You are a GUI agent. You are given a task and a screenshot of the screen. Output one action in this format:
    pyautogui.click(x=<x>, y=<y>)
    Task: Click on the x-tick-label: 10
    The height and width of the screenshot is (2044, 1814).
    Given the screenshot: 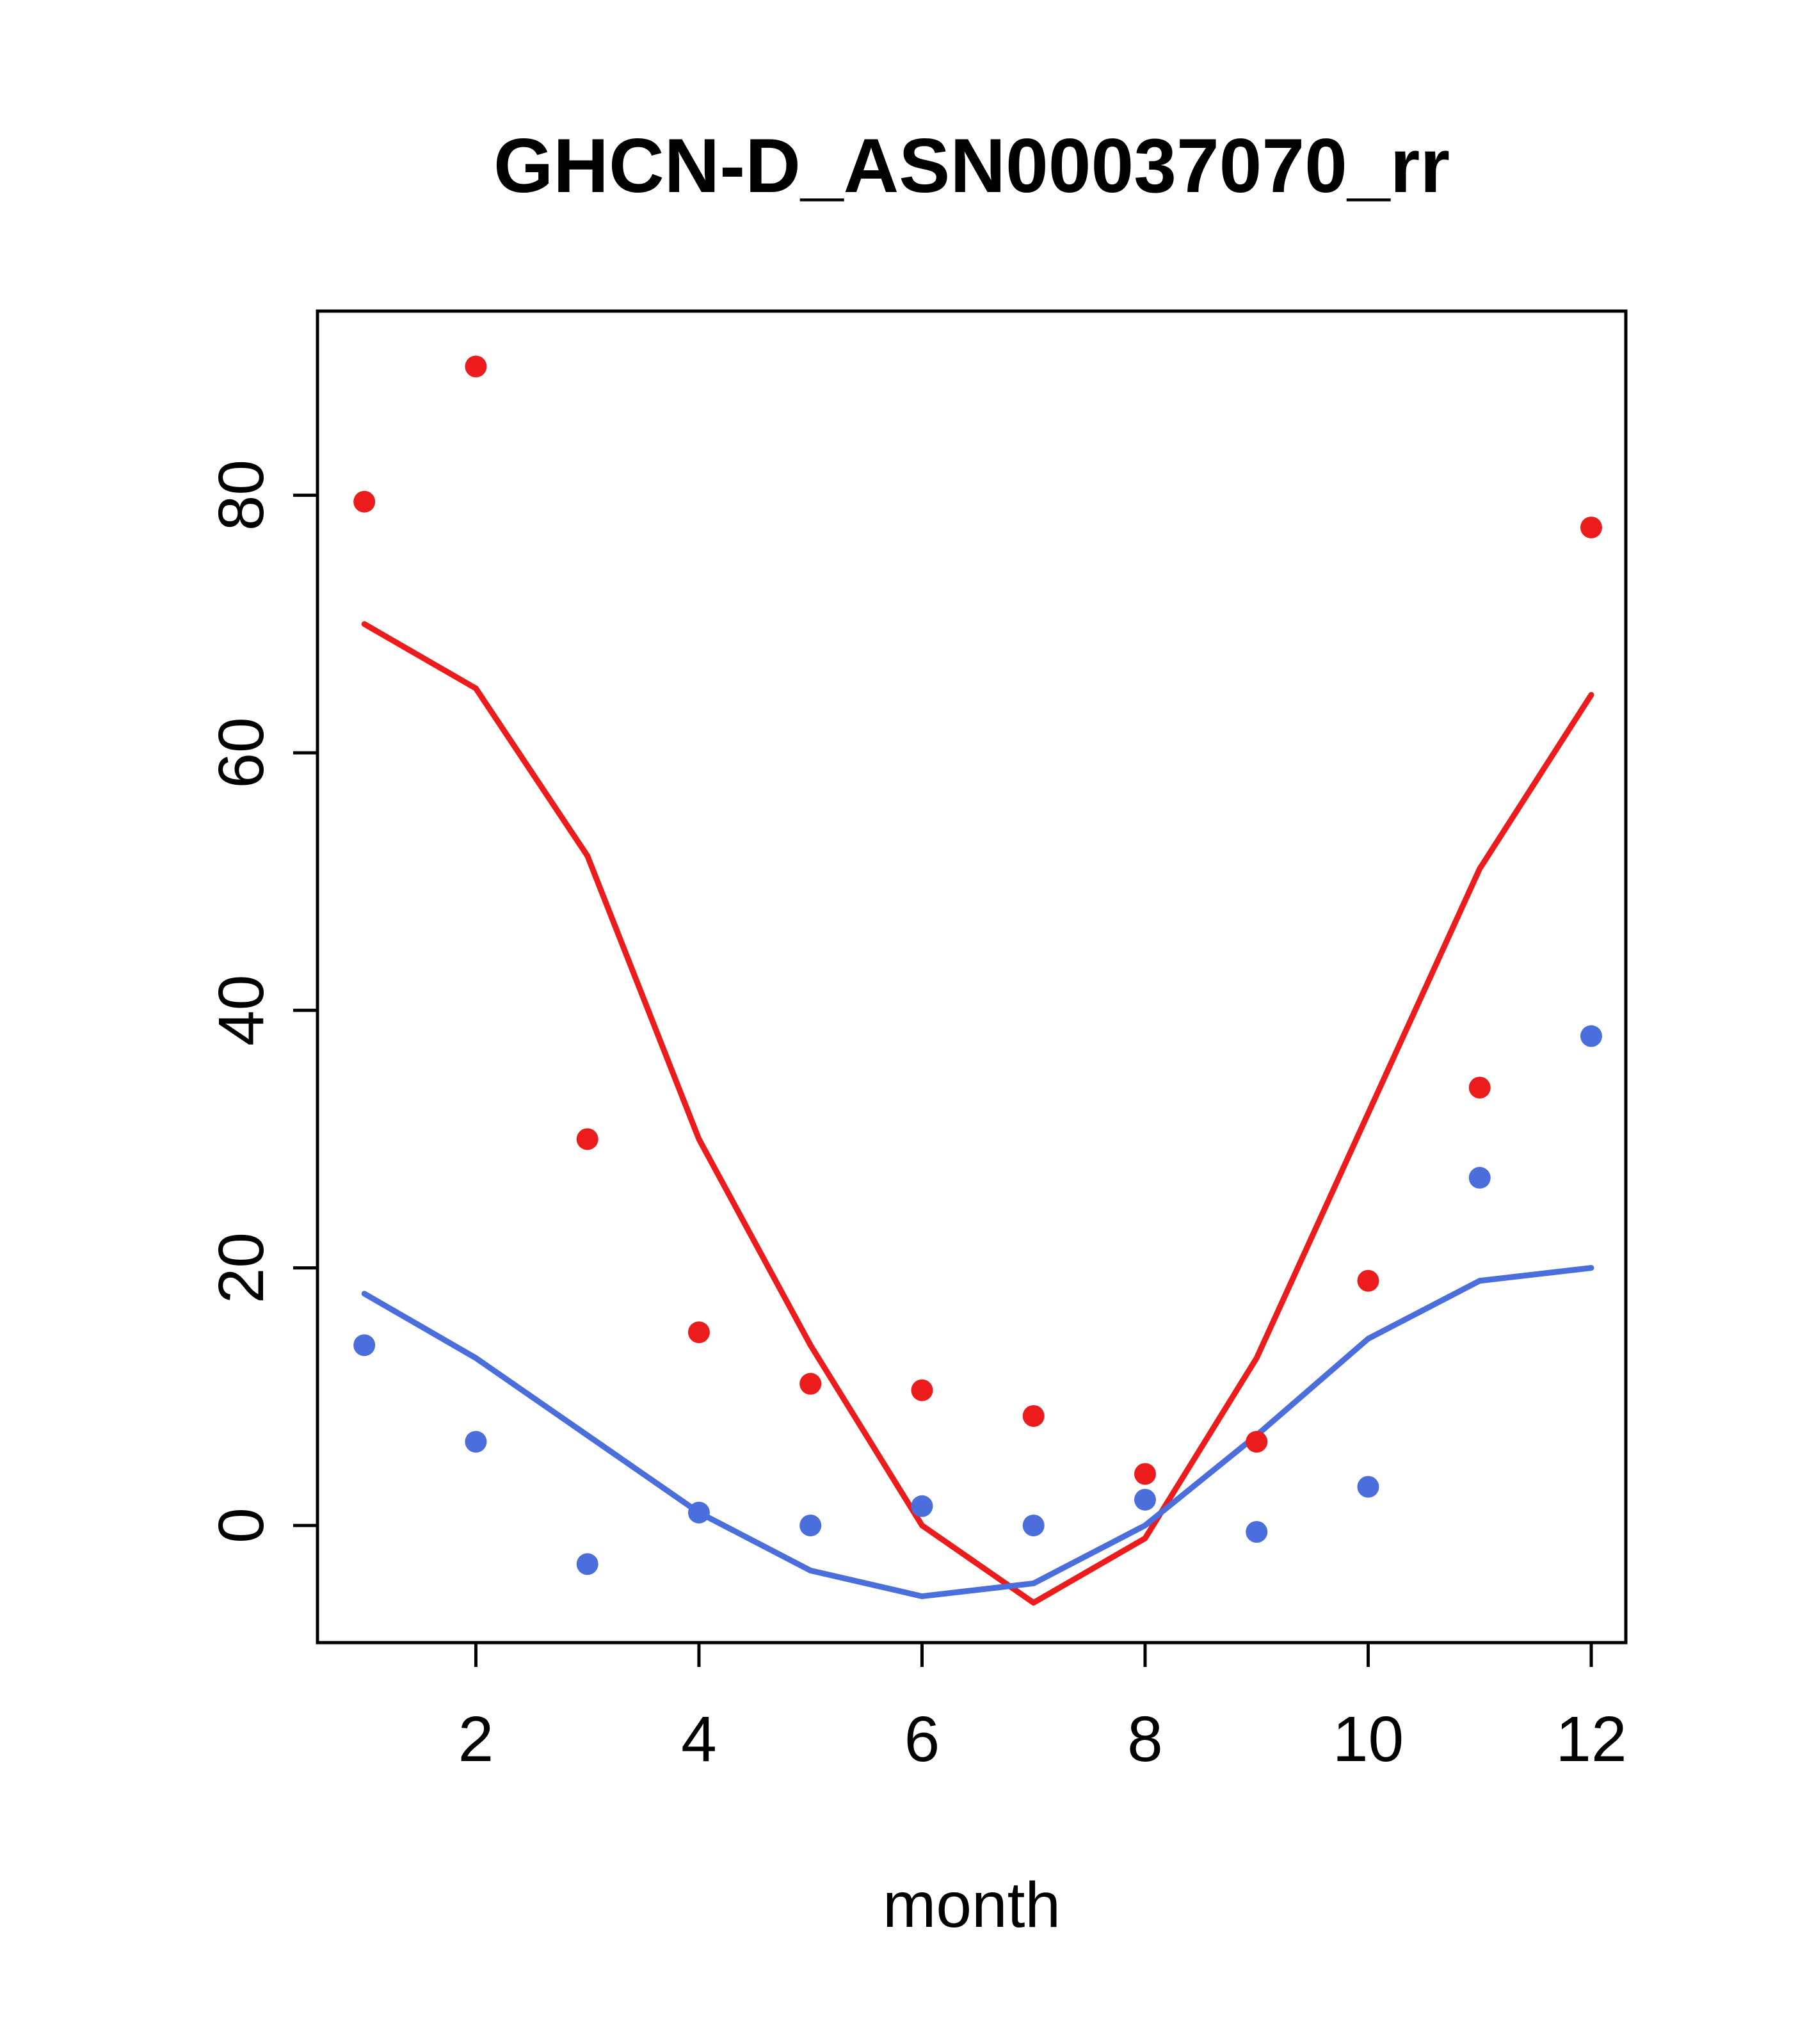 What is the action you would take?
    pyautogui.click(x=1368, y=1739)
    